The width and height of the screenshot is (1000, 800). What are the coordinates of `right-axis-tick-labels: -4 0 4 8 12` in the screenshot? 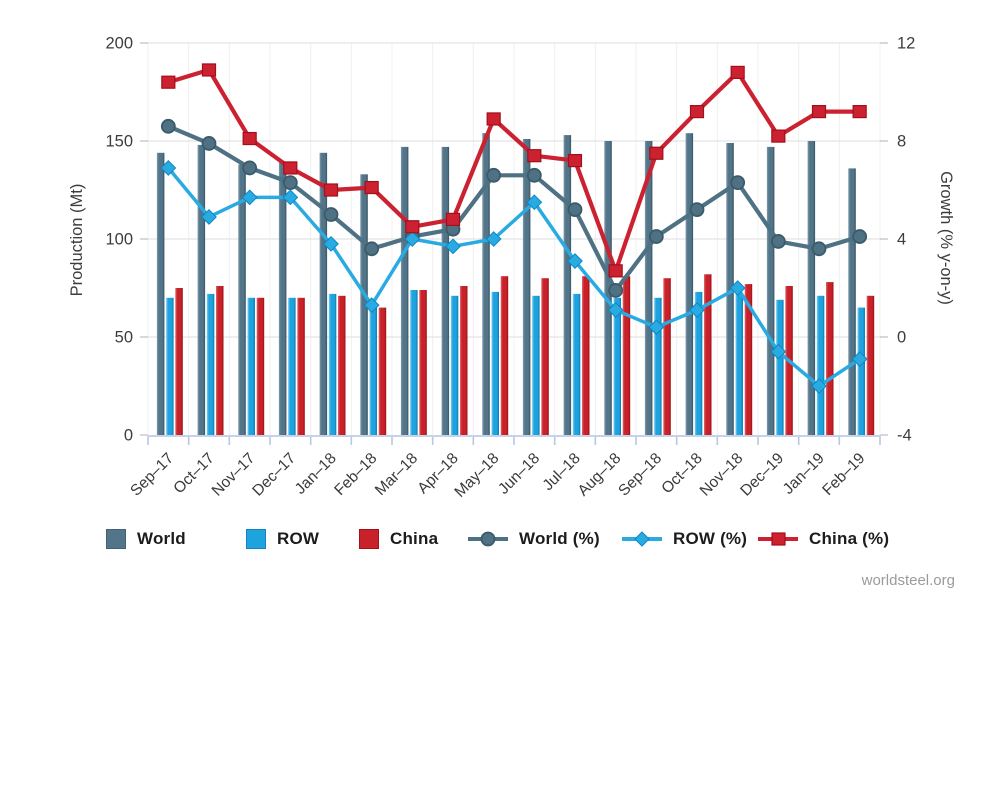 It's located at (906, 240).